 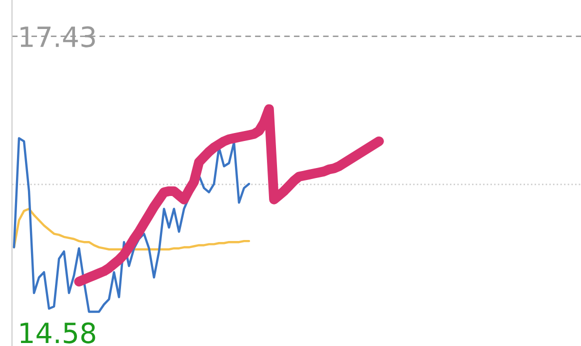 I want to click on y-tick-label: 14.58, so click(x=58, y=333).